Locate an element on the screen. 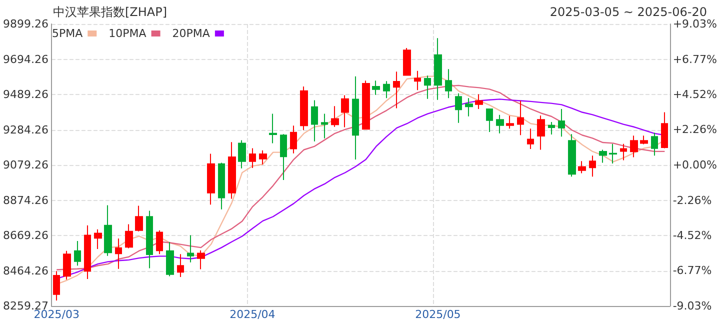  y2-tick-label: -9.03% is located at coordinates (692, 306).